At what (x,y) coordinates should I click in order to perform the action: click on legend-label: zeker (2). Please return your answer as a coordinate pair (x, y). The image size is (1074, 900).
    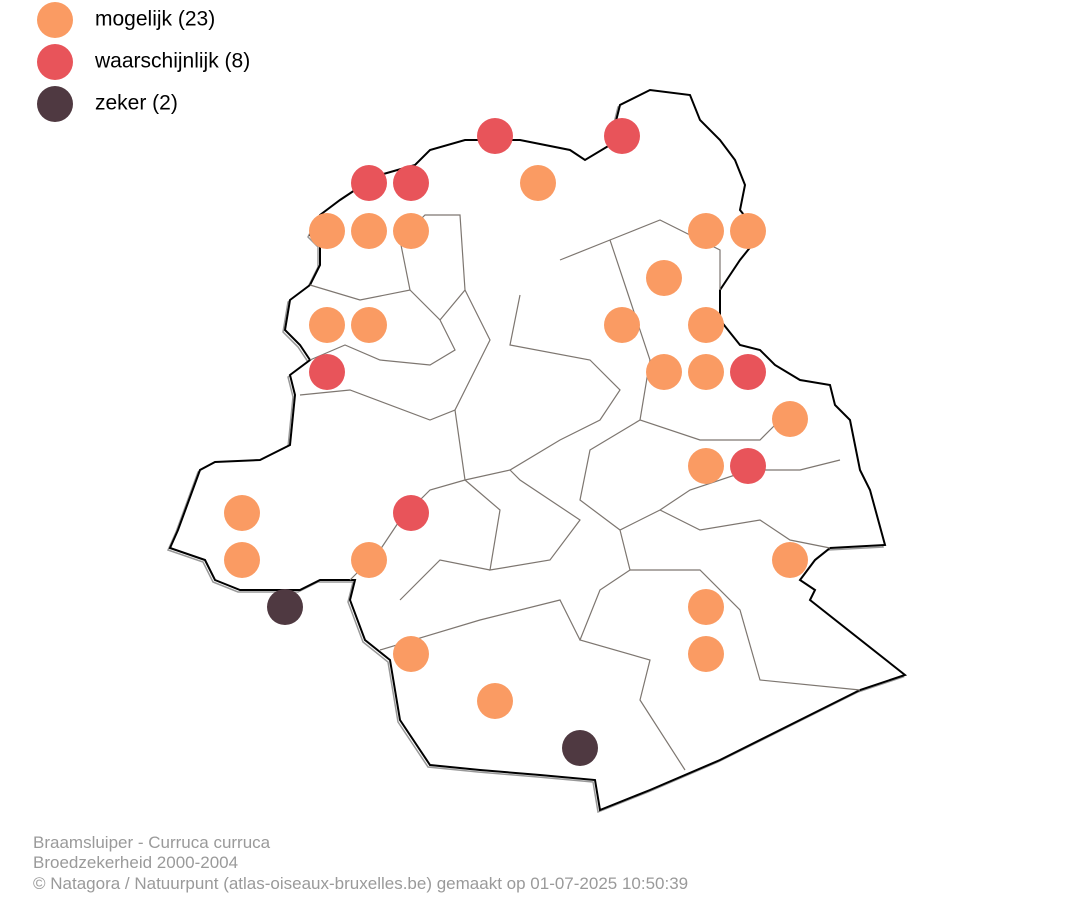
    Looking at the image, I should click on (136, 103).